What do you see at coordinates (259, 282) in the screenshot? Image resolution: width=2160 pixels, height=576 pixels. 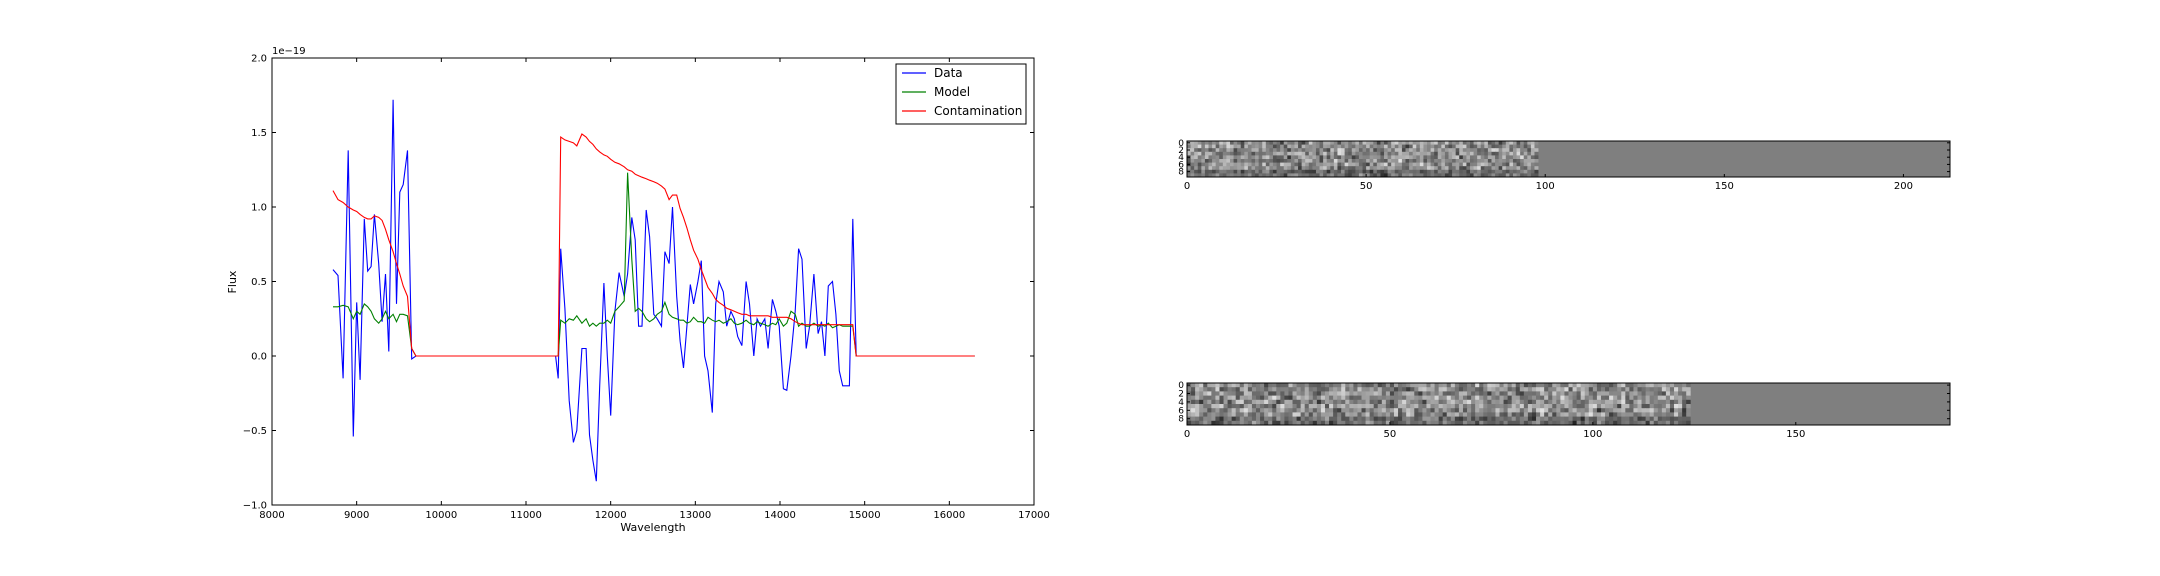 I see `y-tick-label: 0.5` at bounding box center [259, 282].